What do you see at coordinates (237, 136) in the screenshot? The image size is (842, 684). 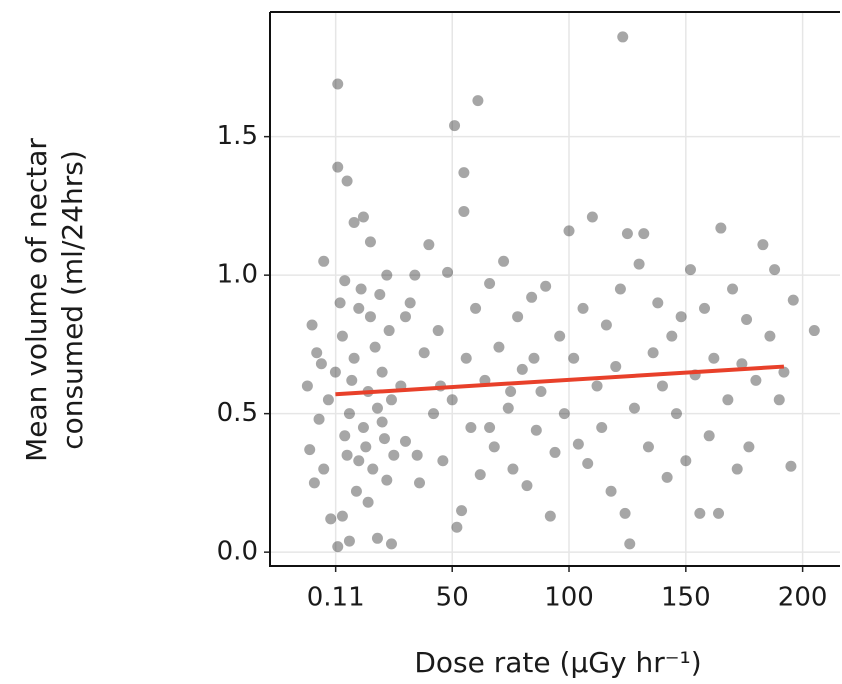 I see `y-tick-label: 1.5` at bounding box center [237, 136].